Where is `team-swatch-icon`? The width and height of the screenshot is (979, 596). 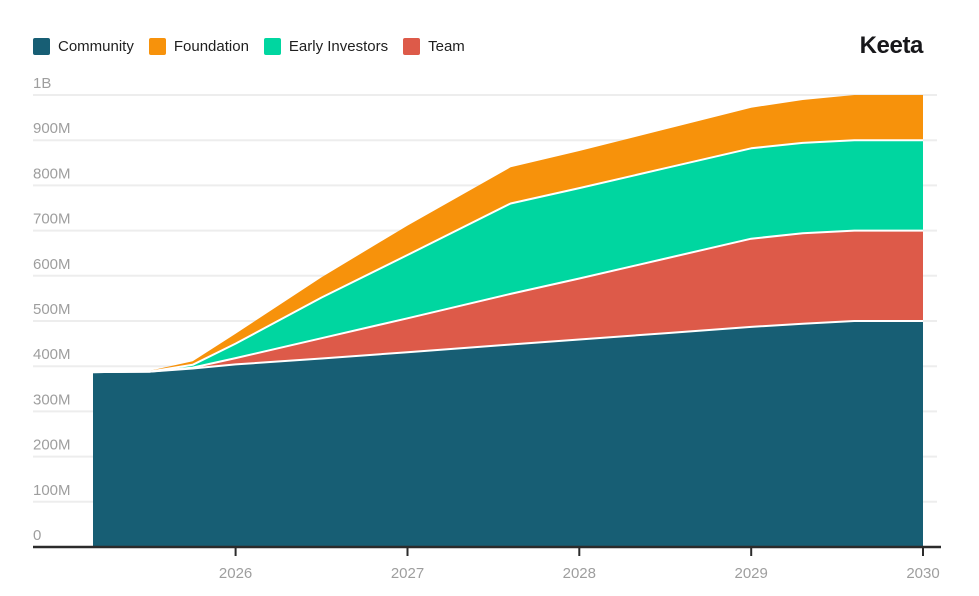 team-swatch-icon is located at coordinates (412, 46).